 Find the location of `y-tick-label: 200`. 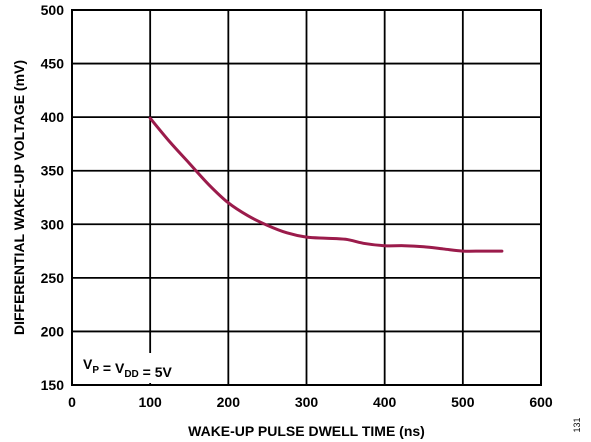

y-tick-label: 200 is located at coordinates (53, 331).